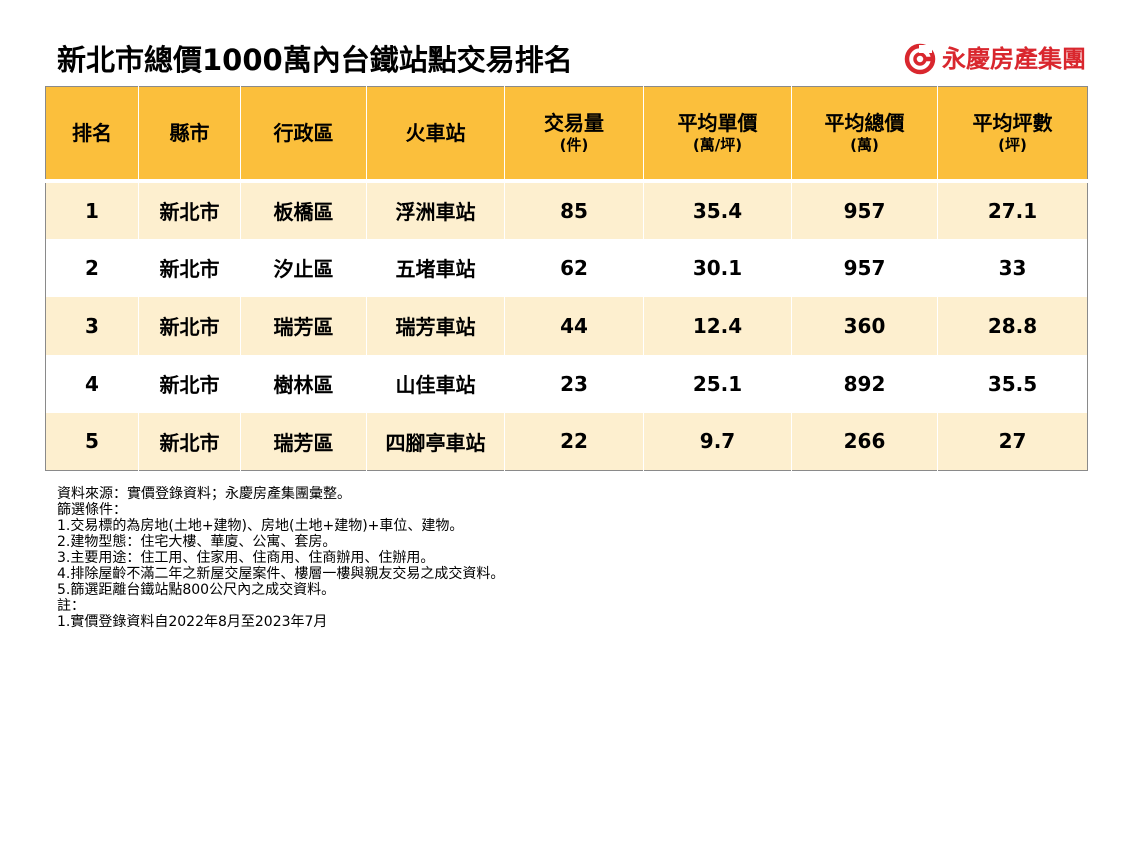 The image size is (1136, 852). I want to click on table-row: 1 新北市 板橋區 浮洲車站 85 35.4 957 27.1, so click(566, 209).